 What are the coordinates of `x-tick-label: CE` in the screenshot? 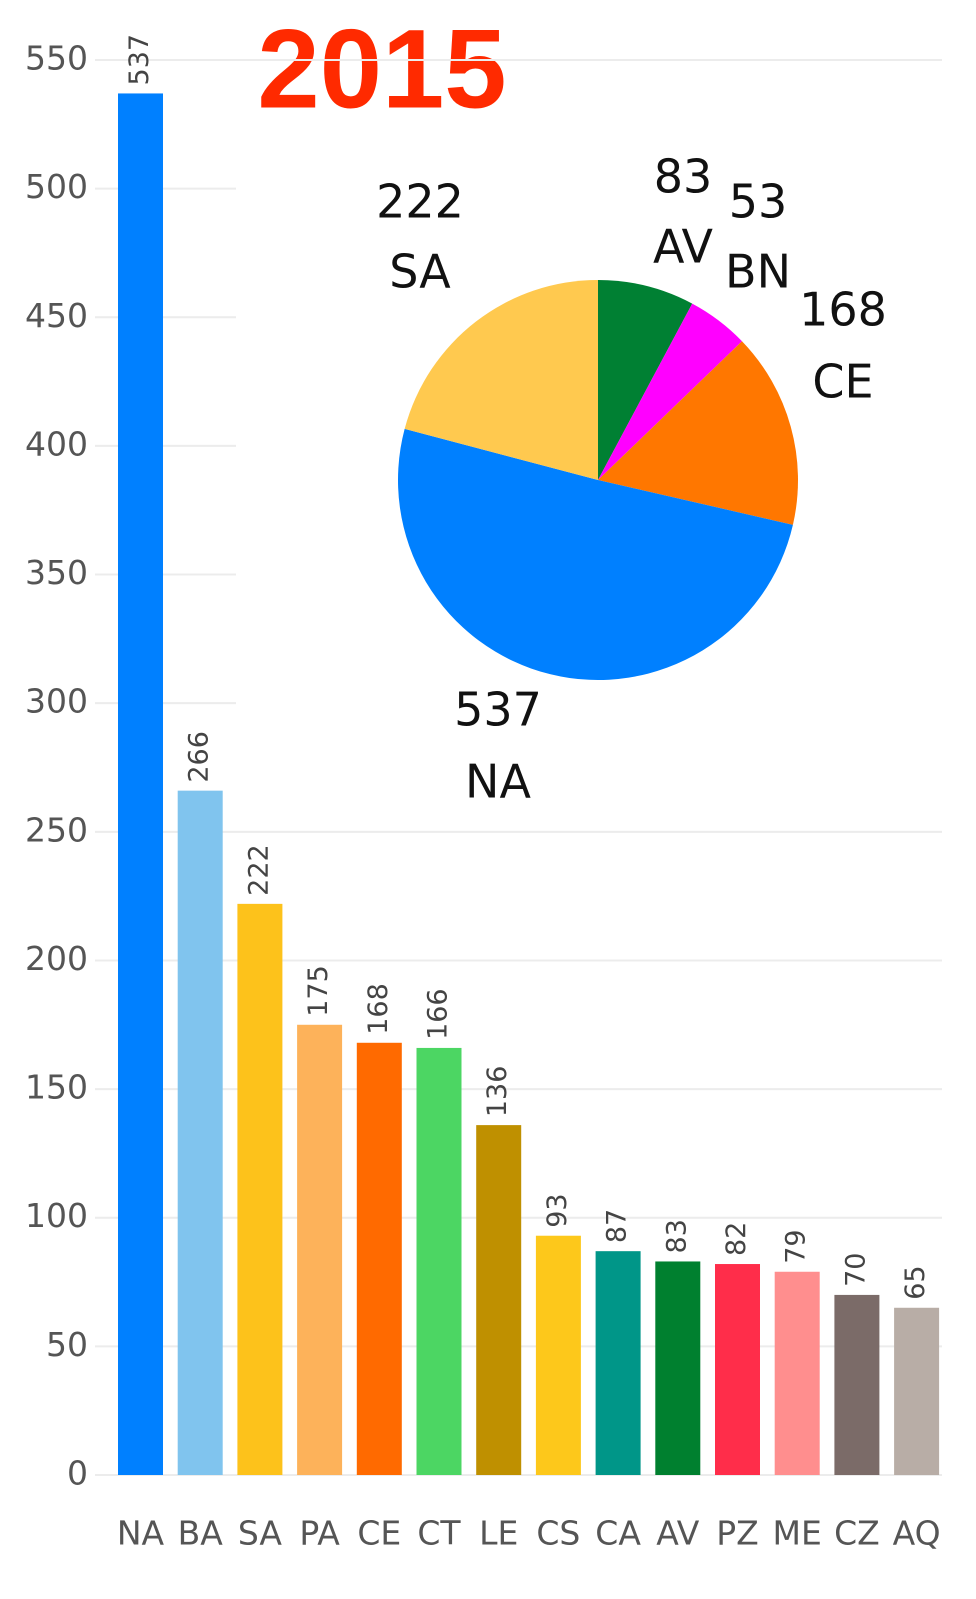 It's located at (379, 1533).